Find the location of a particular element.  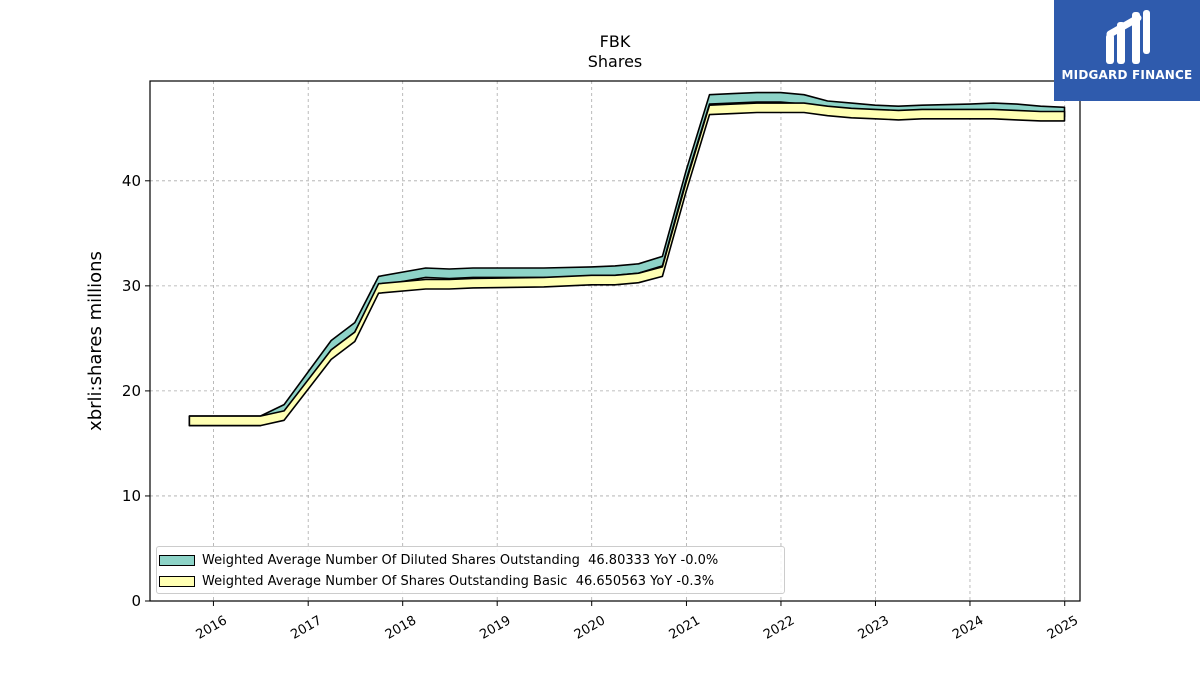

legend-swatch-basic is located at coordinates (177, 581).